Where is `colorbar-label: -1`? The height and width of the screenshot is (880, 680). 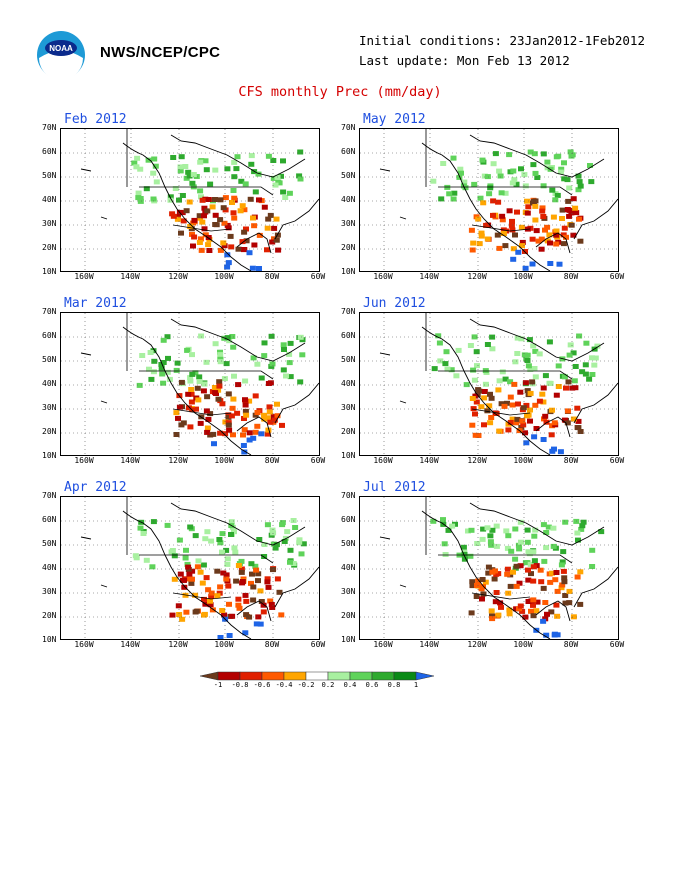 colorbar-label: -1 is located at coordinates (218, 685).